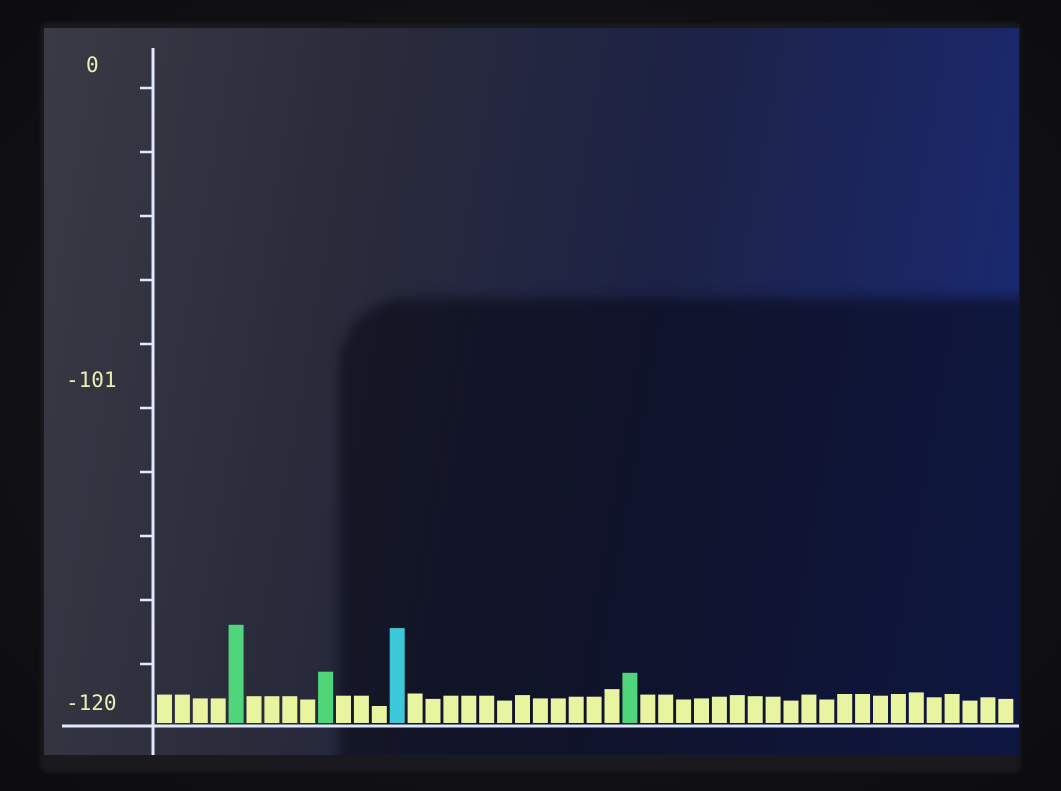  What do you see at coordinates (92, 65) in the screenshot?
I see `y-tick-label-top: 0` at bounding box center [92, 65].